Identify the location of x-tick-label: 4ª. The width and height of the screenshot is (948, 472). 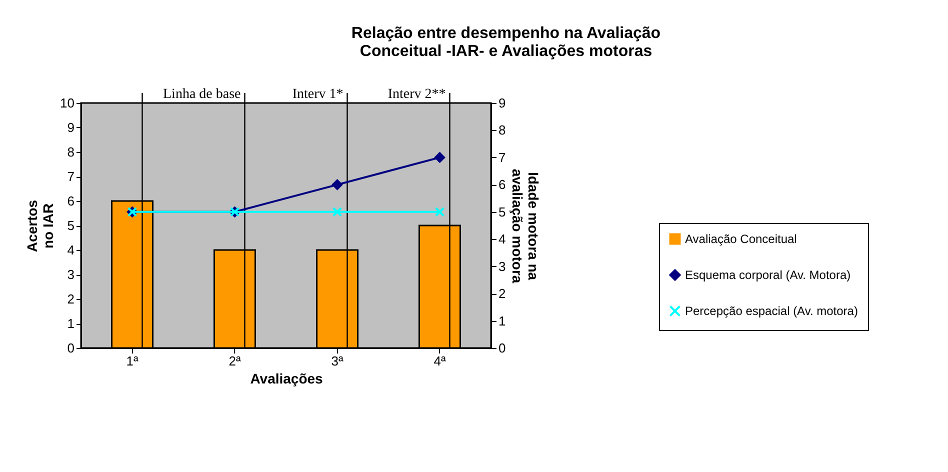
(440, 361).